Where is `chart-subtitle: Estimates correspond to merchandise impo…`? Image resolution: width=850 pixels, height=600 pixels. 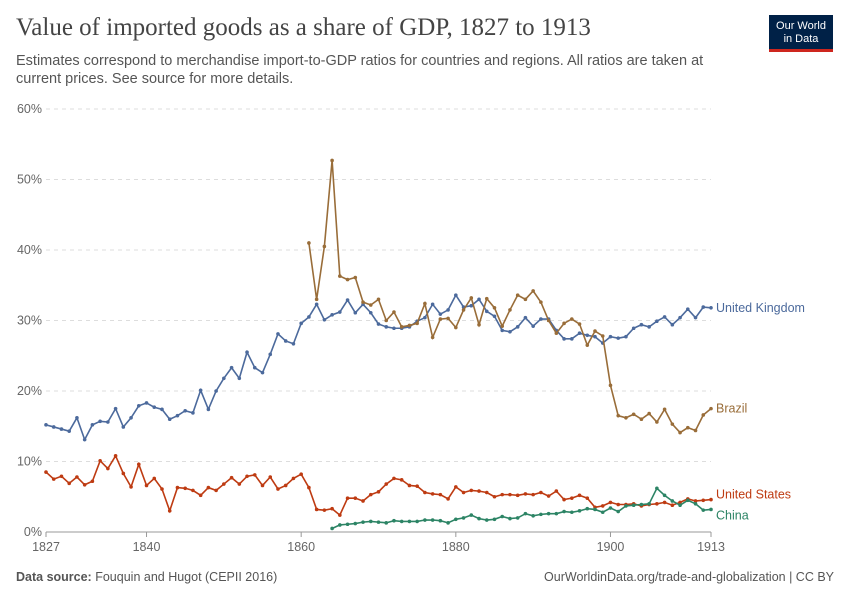
chart-subtitle: Estimates correspond to merchandise impo… is located at coordinates (360, 70).